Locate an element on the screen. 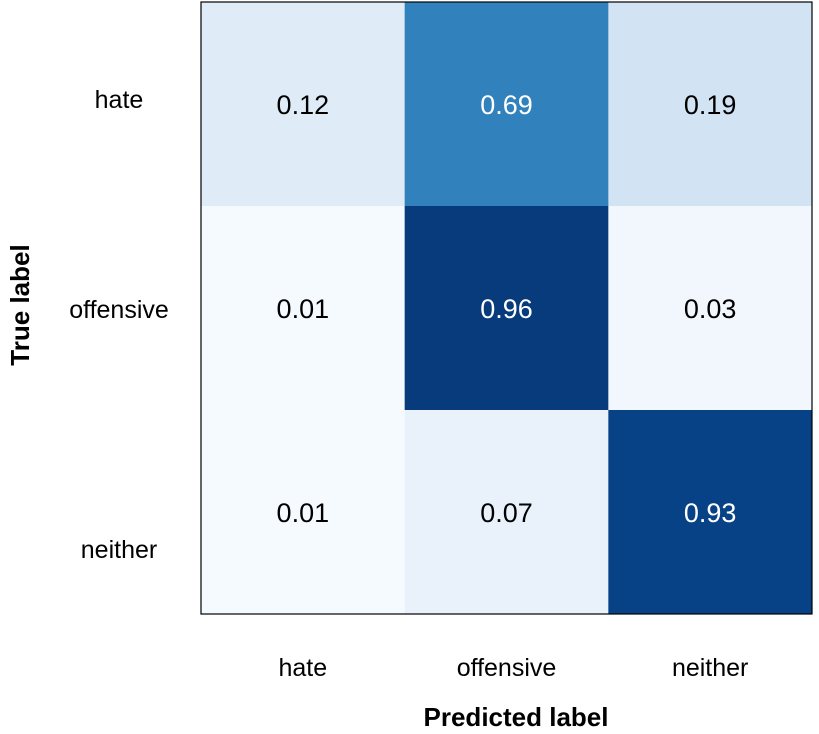 The width and height of the screenshot is (819, 734). cell-value-label: 0.12 is located at coordinates (303, 105).